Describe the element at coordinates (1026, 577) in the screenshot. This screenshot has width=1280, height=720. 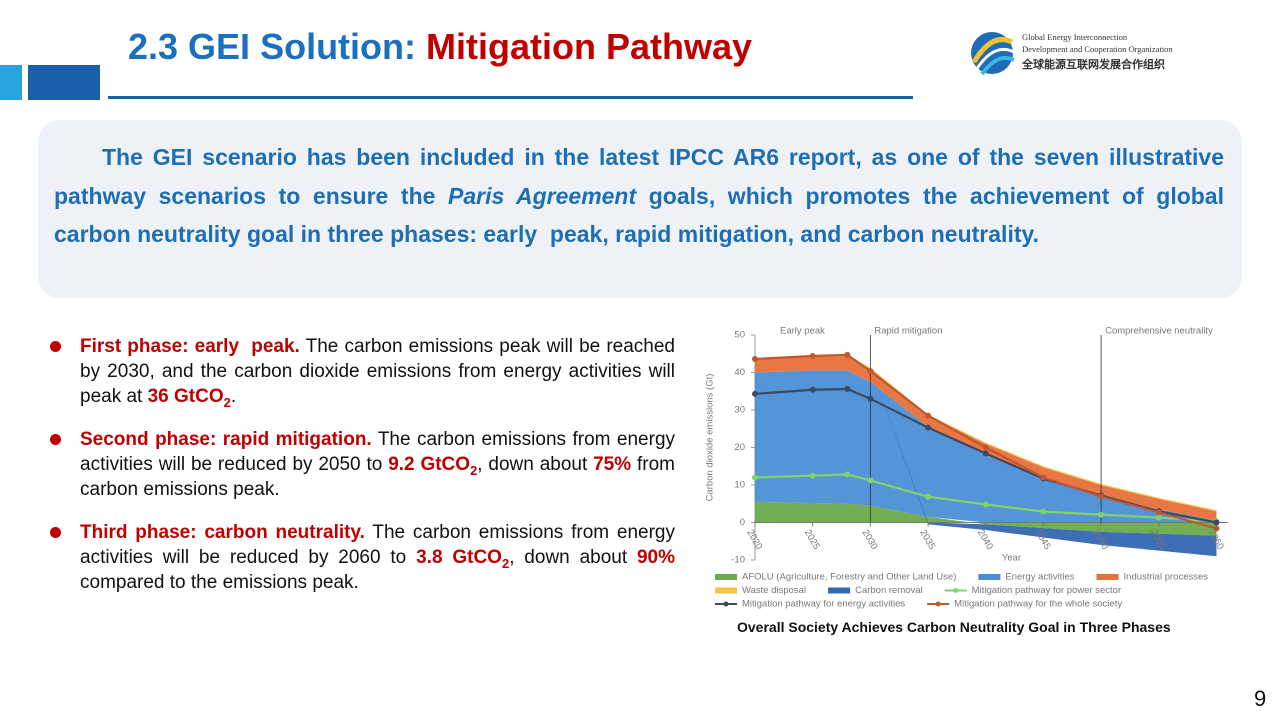
I see `legend-item: Energy activities` at that location.